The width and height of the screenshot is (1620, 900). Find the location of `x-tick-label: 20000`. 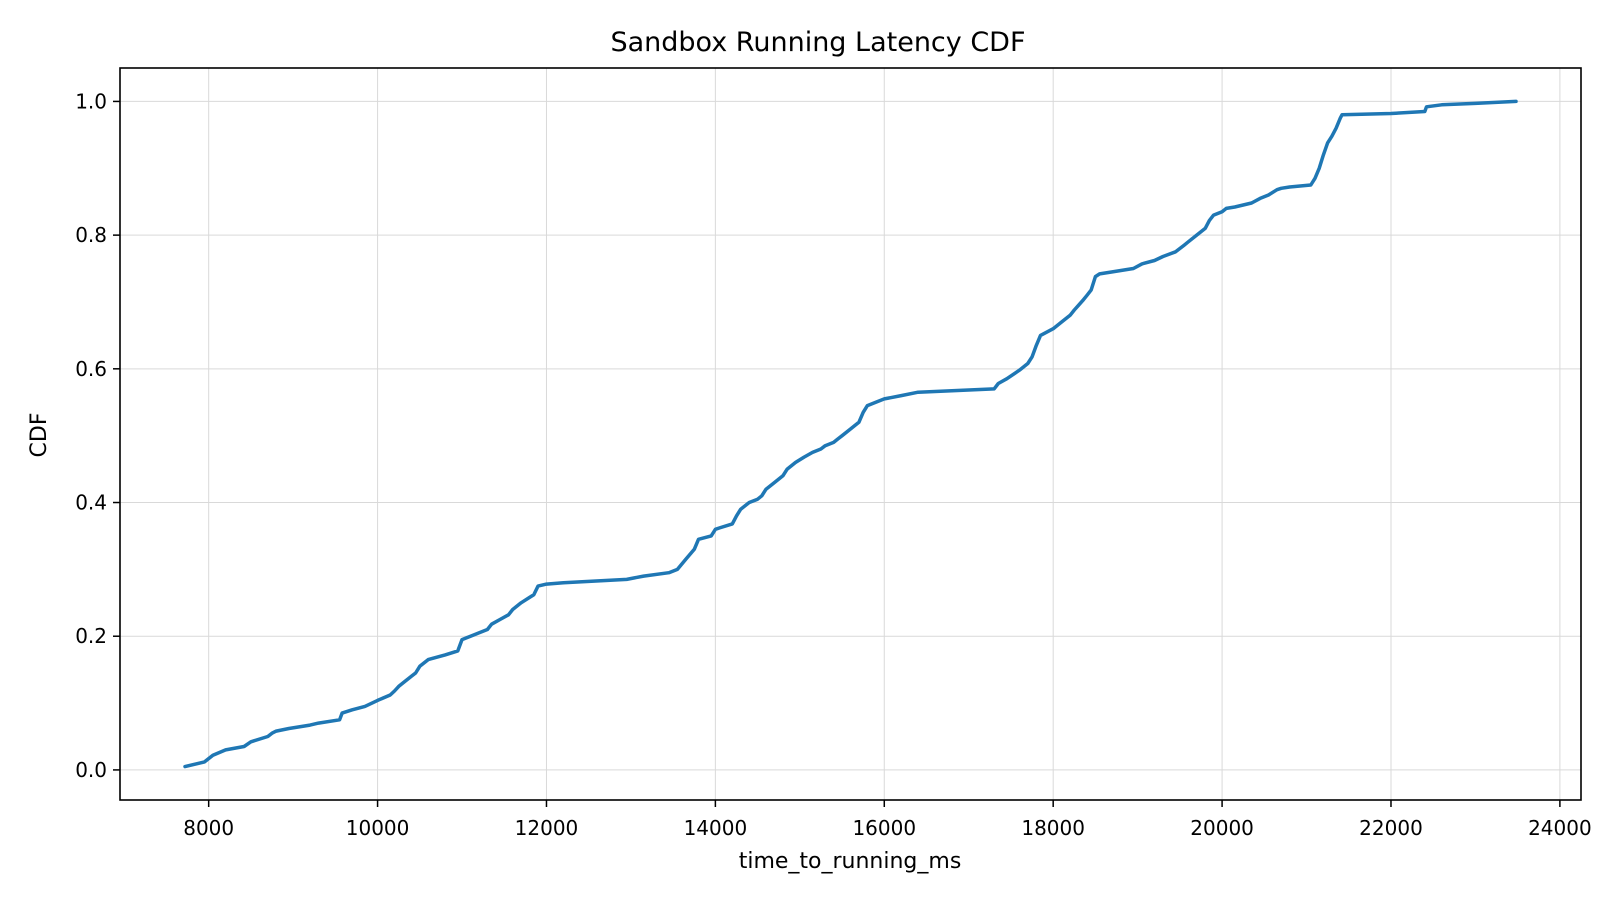

x-tick-label: 20000 is located at coordinates (1222, 828).